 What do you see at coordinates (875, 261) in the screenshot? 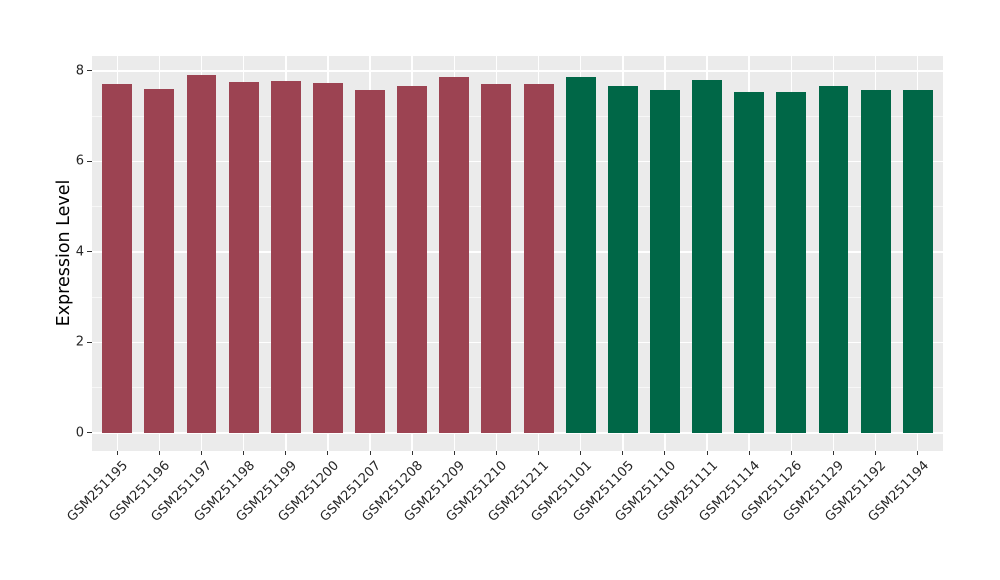
I see `bar-GSM251192` at bounding box center [875, 261].